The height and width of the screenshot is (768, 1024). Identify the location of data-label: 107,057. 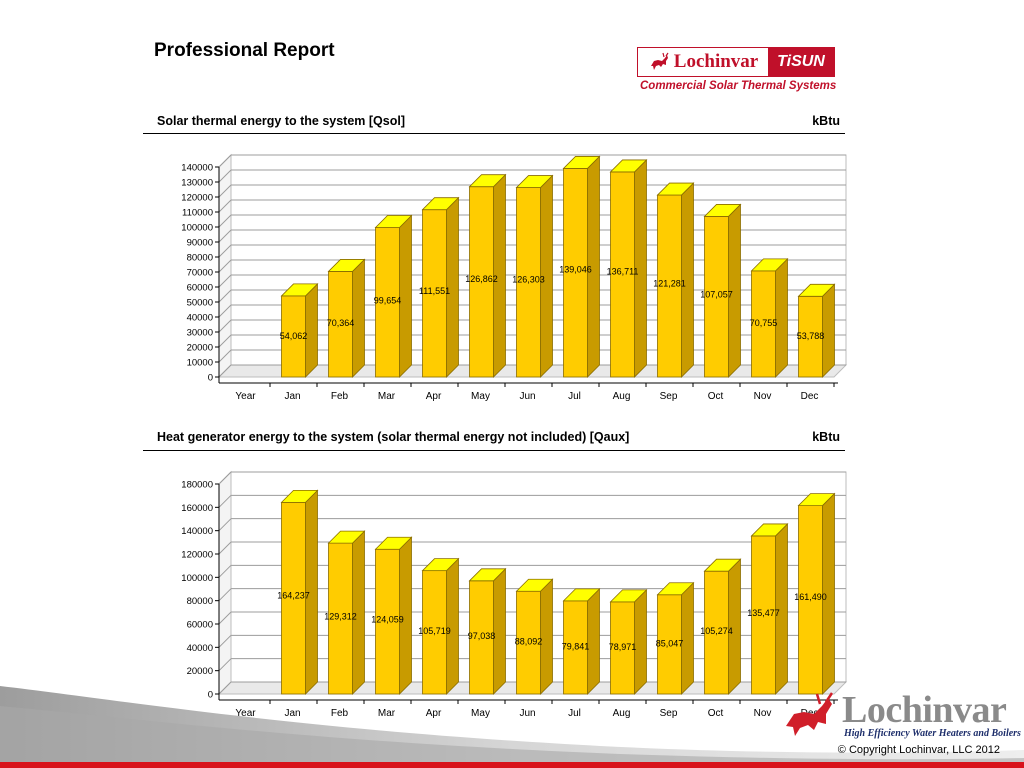
(716, 294).